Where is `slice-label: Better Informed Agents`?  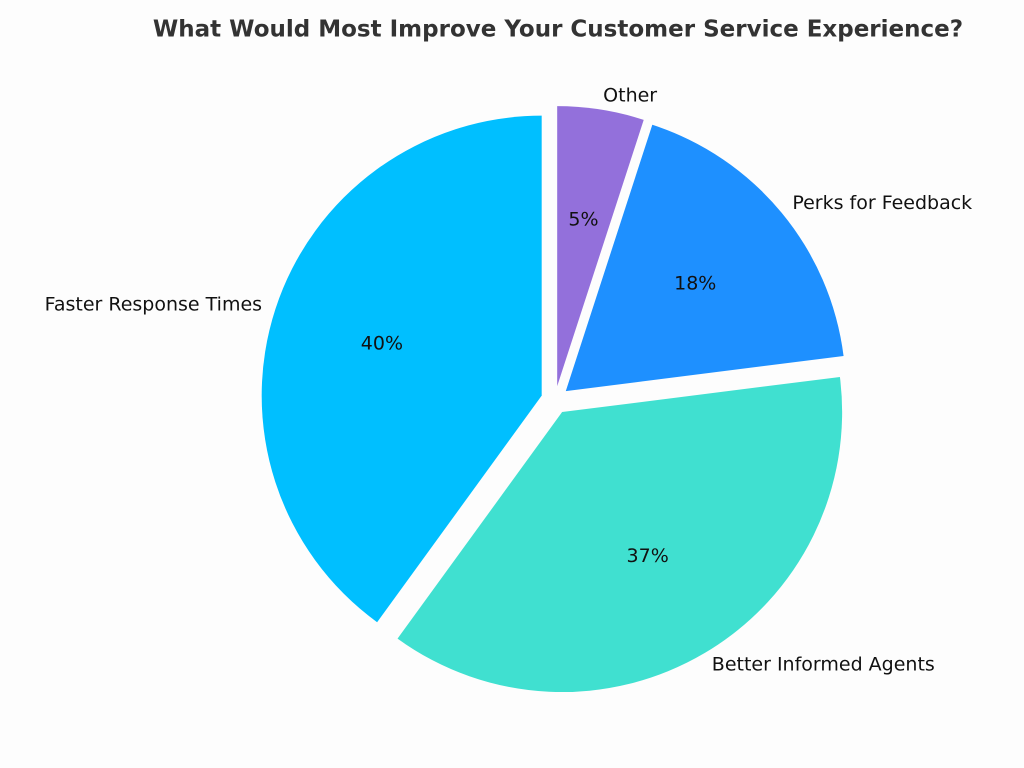
slice-label: Better Informed Agents is located at coordinates (823, 665).